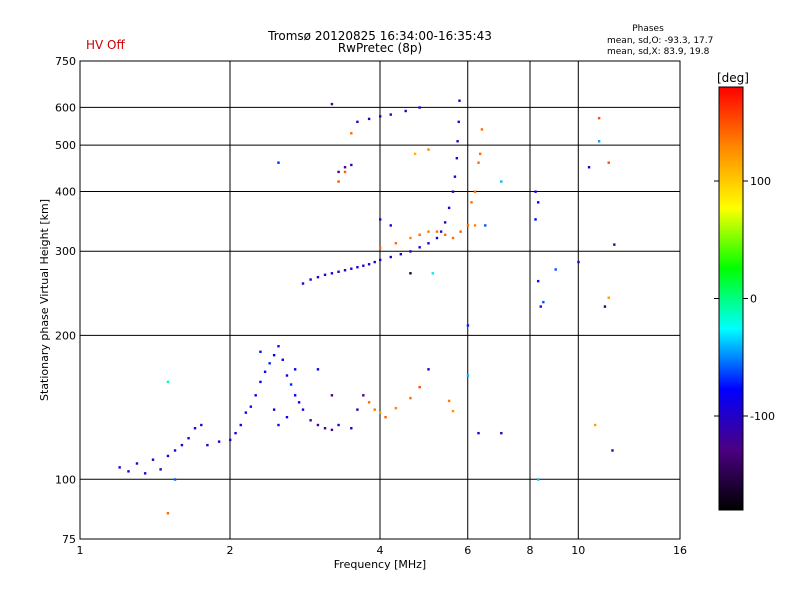 Image resolution: width=800 pixels, height=600 pixels. I want to click on phases-x: mean, sd,X: 83.9, 19.8, so click(658, 52).